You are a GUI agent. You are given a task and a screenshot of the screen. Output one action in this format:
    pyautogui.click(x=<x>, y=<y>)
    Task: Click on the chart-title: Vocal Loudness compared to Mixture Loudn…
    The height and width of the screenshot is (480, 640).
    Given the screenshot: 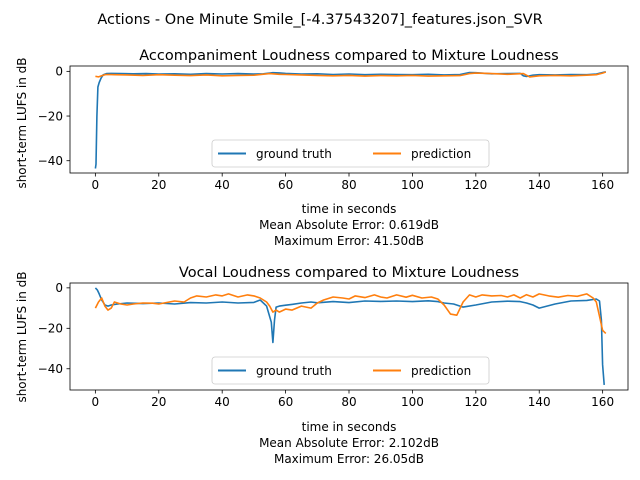 What is the action you would take?
    pyautogui.click(x=349, y=273)
    